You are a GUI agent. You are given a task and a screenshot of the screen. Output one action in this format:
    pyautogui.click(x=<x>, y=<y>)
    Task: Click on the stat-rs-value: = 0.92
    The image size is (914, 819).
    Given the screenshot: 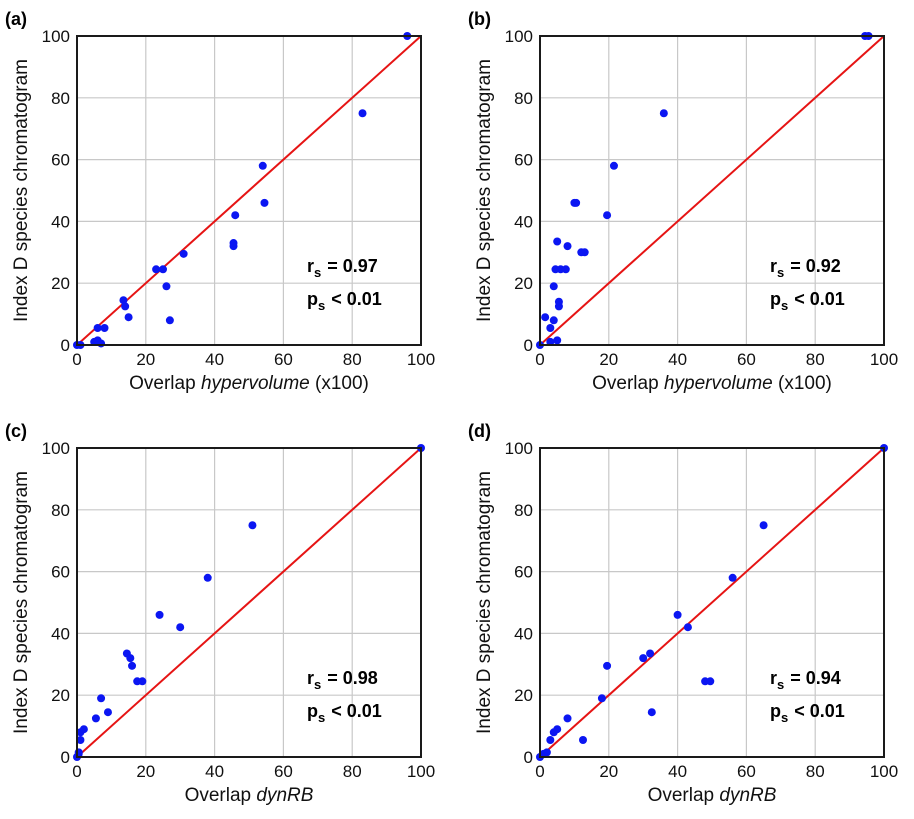 What is the action you would take?
    pyautogui.click(x=815, y=266)
    